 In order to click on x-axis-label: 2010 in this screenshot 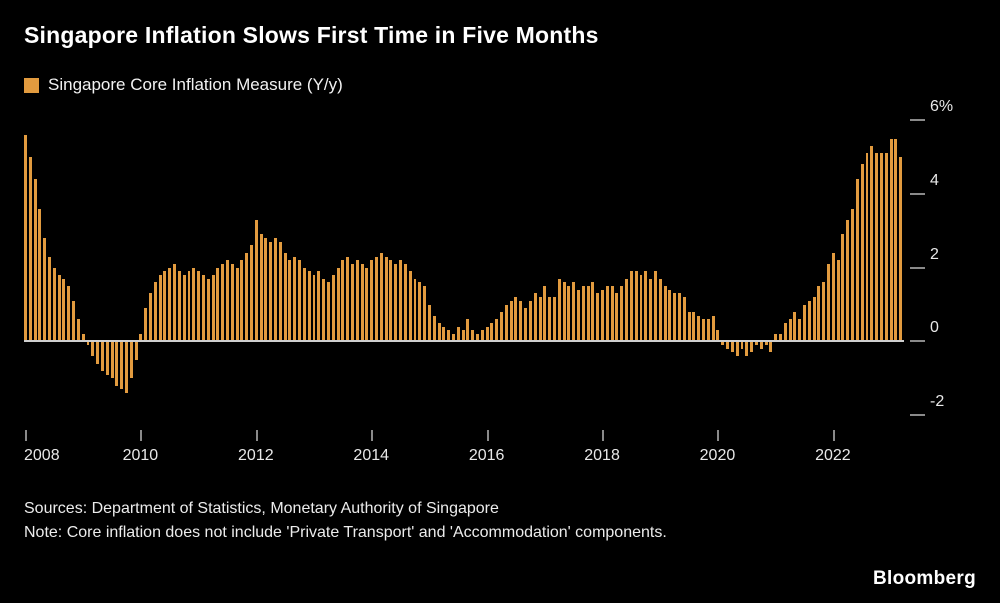, I will do `click(140, 455)`.